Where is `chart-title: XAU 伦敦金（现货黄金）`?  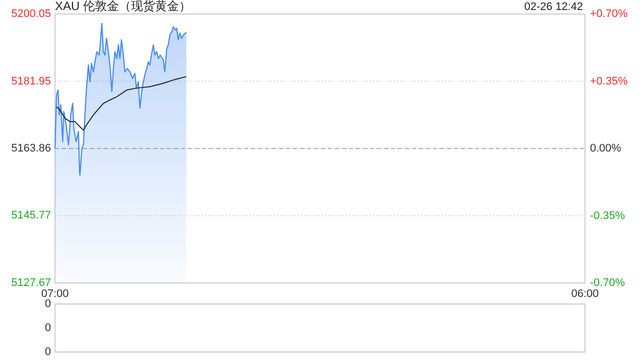
chart-title: XAU 伦敦金（现货黄金） is located at coordinates (123, 6).